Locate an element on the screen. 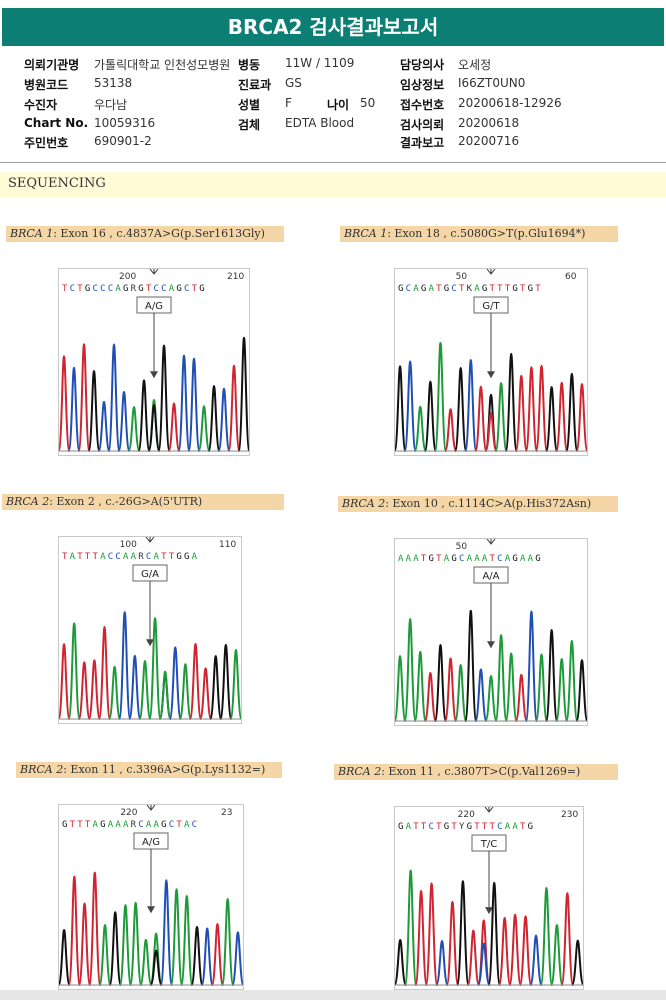  variant-desc: : Exon 2 , c.-26G>A(5'UTR) is located at coordinates (126, 501).